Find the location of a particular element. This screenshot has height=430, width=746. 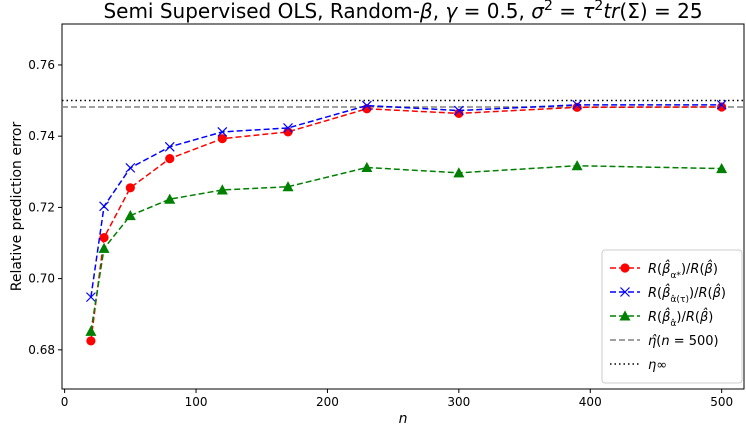

legend-label-2-part-1: ( is located at coordinates (659, 317).